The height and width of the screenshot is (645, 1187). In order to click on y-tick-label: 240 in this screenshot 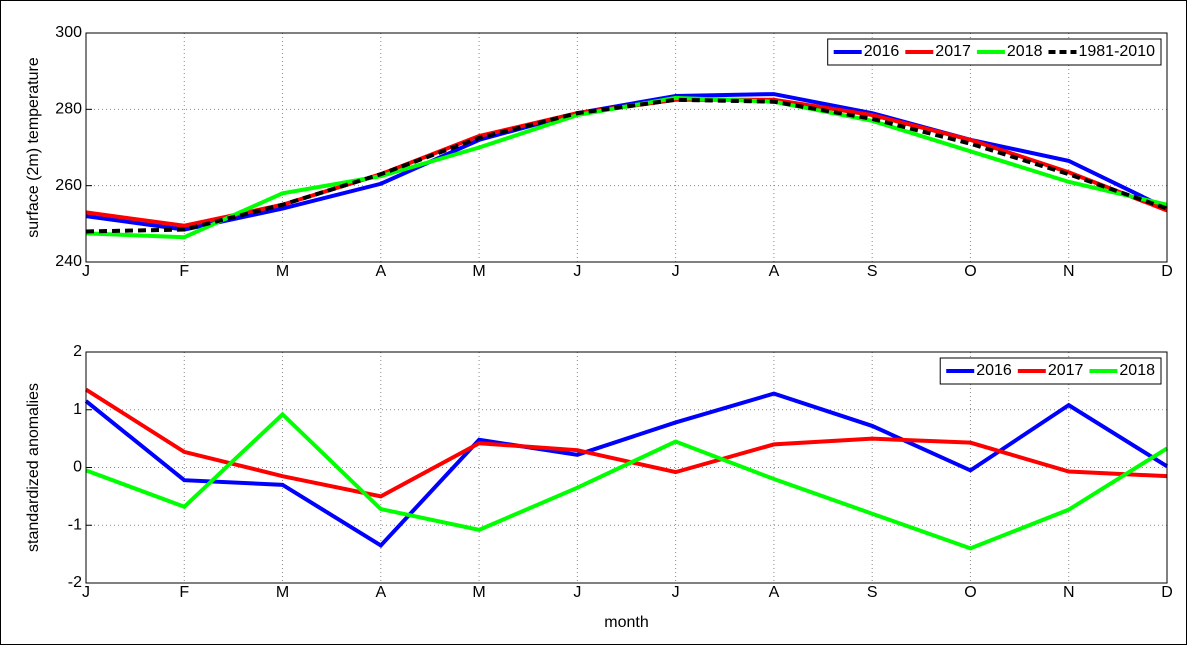, I will do `click(68, 261)`.